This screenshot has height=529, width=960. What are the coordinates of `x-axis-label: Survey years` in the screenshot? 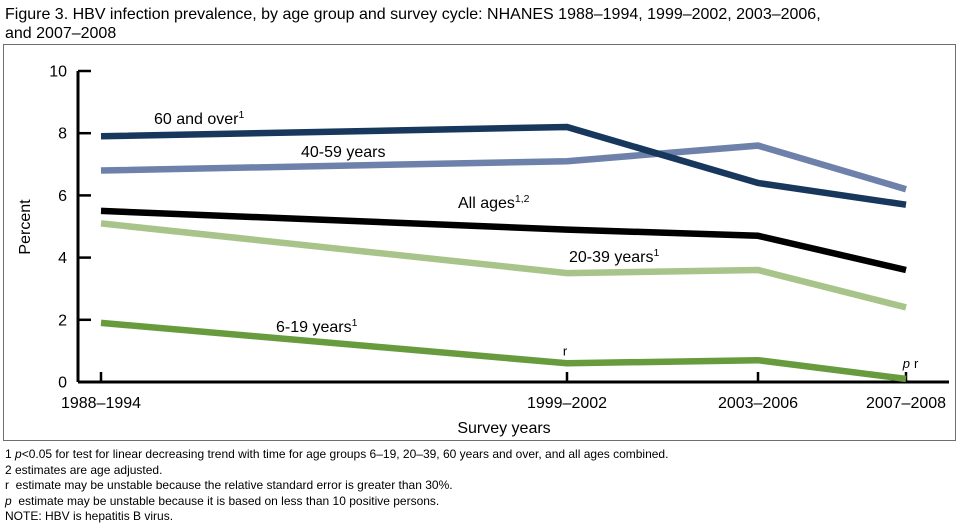 It's located at (503, 428).